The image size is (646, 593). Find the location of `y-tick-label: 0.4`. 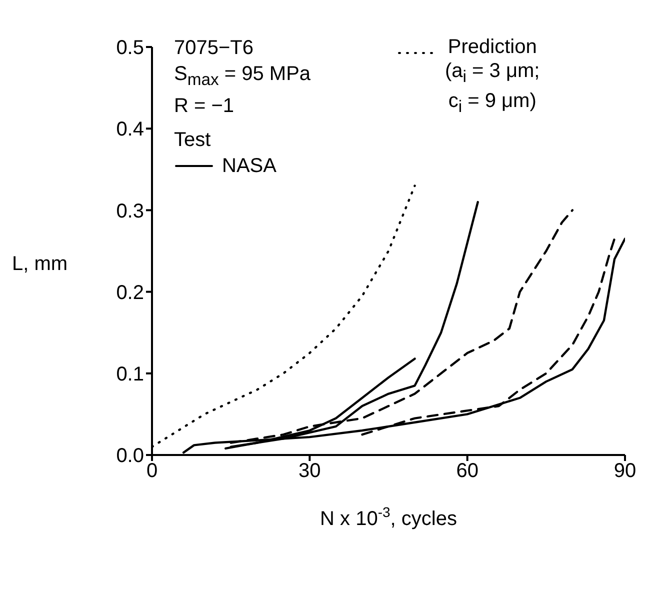

y-tick-label: 0.4 is located at coordinates (130, 129).